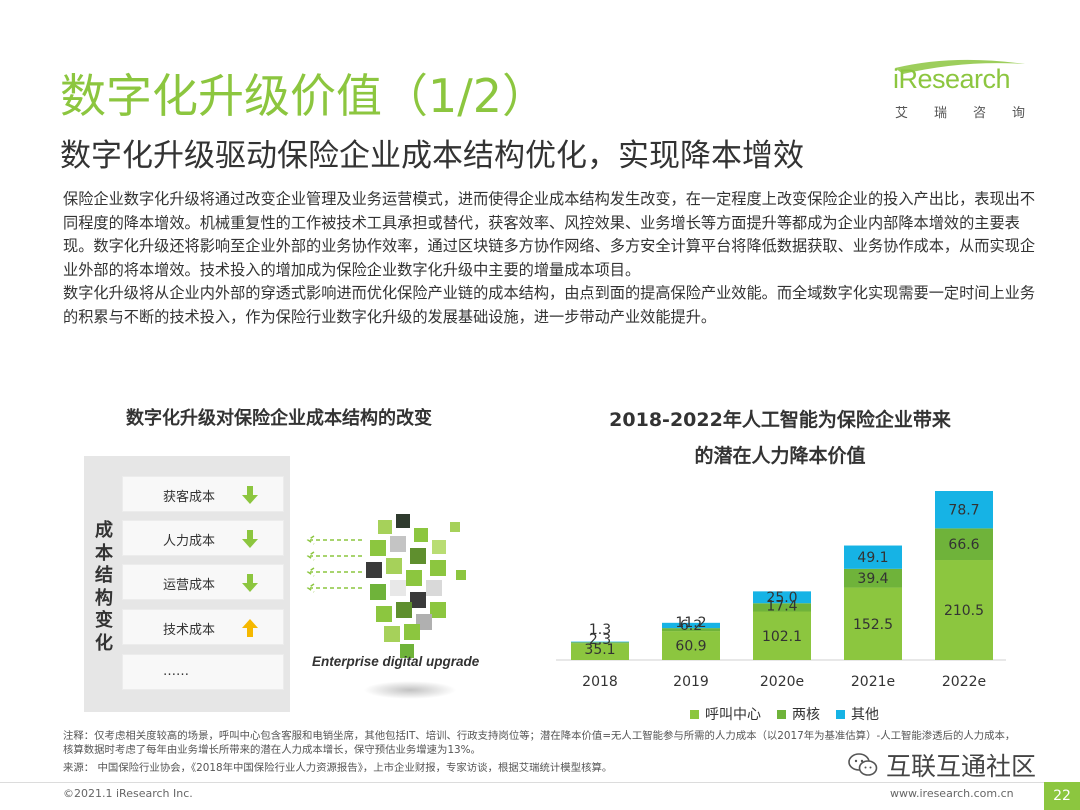  Describe the element at coordinates (979, 113) in the screenshot. I see `logo-char: 咨` at that location.